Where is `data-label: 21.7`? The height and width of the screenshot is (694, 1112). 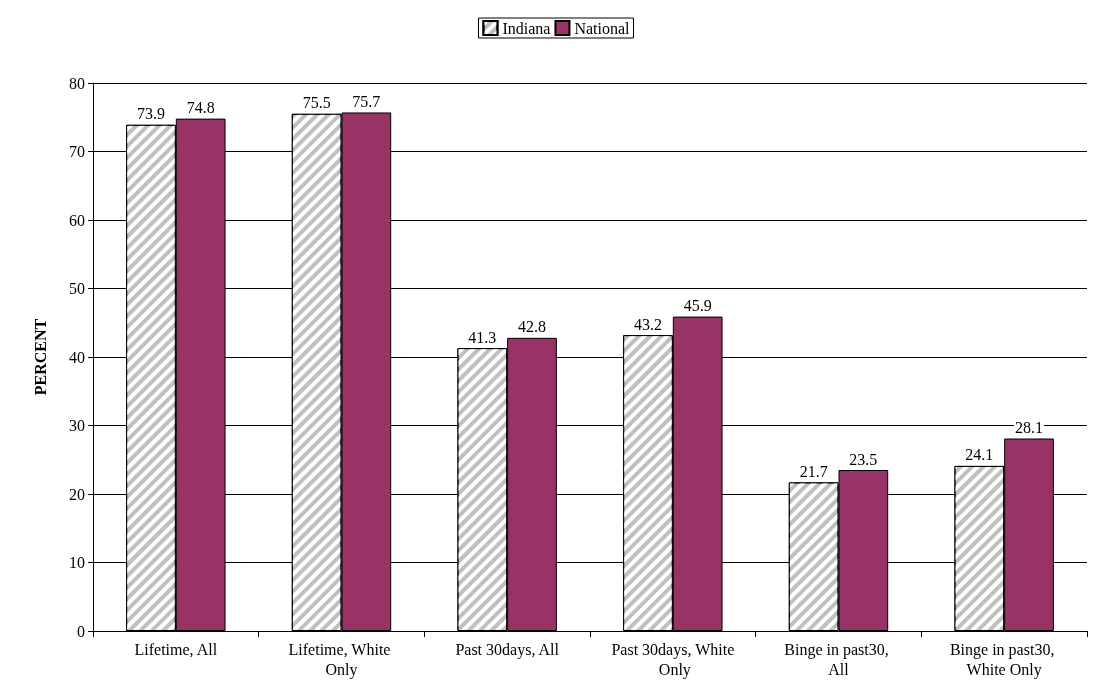
data-label: 21.7 is located at coordinates (813, 471).